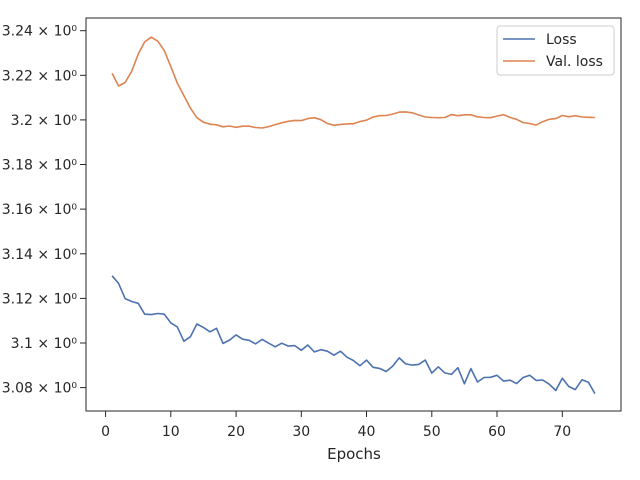  I want to click on x-axis-title: Epochs, so click(354, 454).